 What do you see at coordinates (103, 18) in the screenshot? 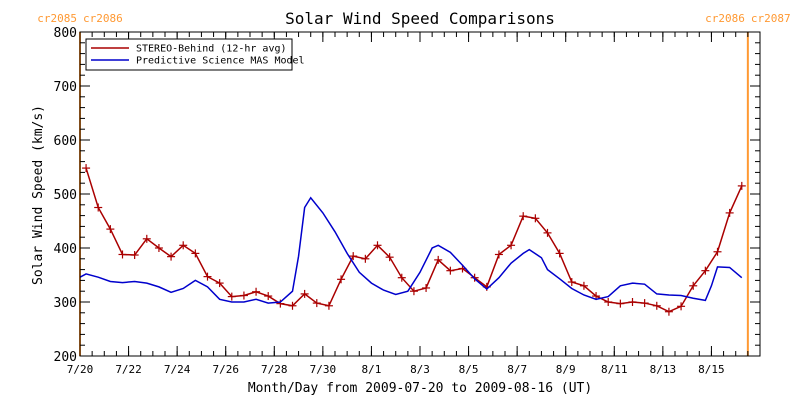
I see `rotation-label-after: cr2086` at bounding box center [103, 18].